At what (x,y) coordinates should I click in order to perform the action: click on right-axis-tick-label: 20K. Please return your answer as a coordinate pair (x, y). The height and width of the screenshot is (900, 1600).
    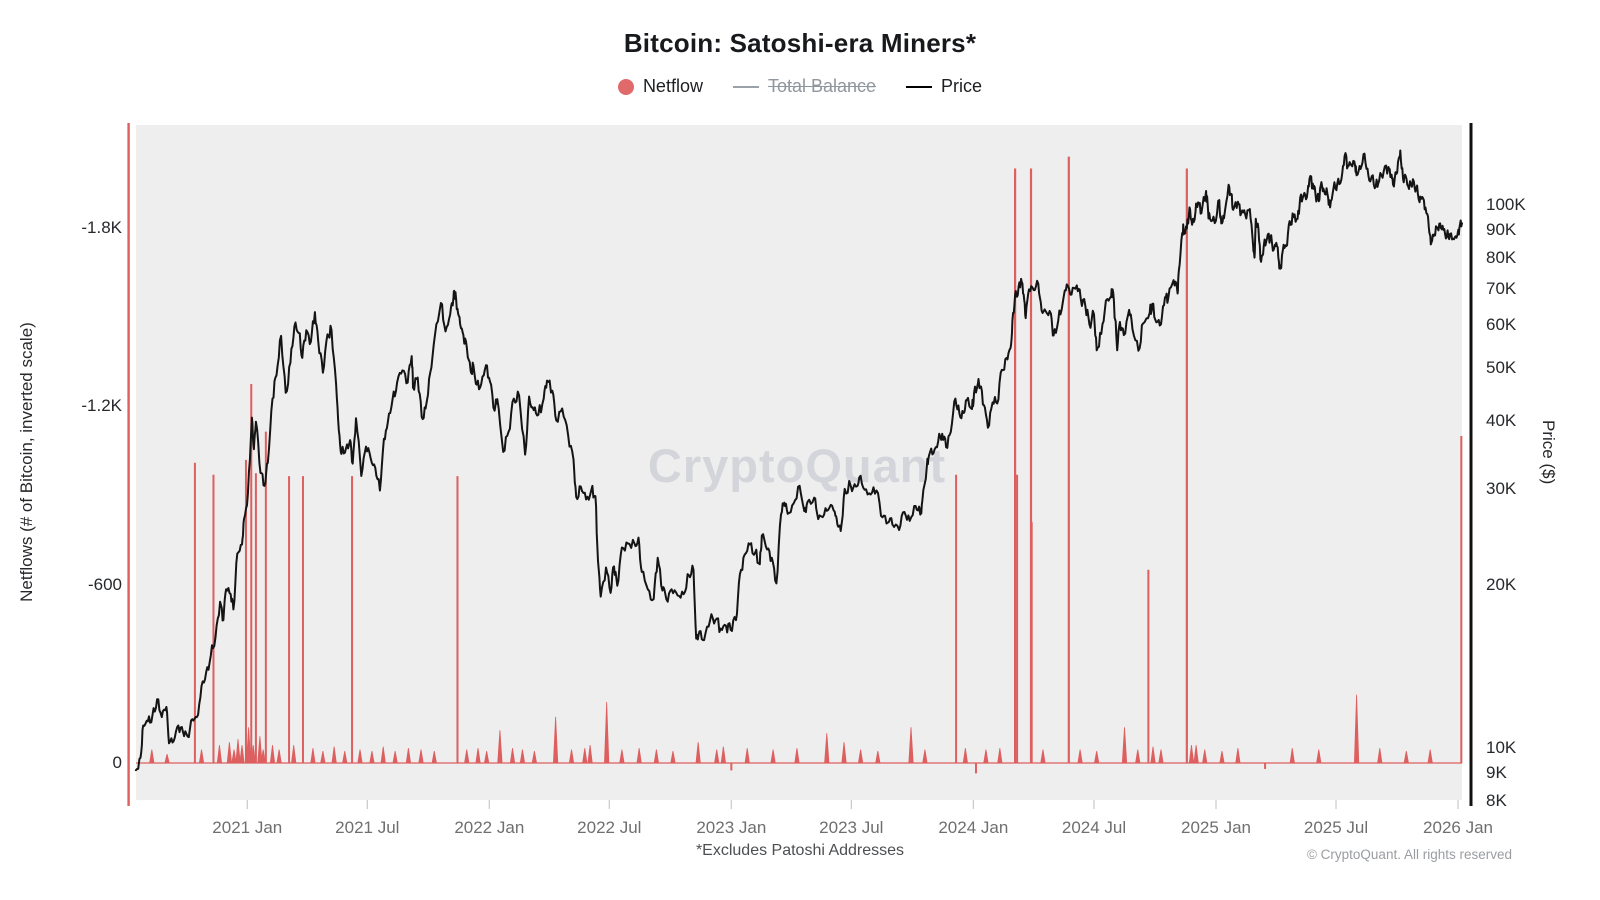
    Looking at the image, I should click on (1501, 584).